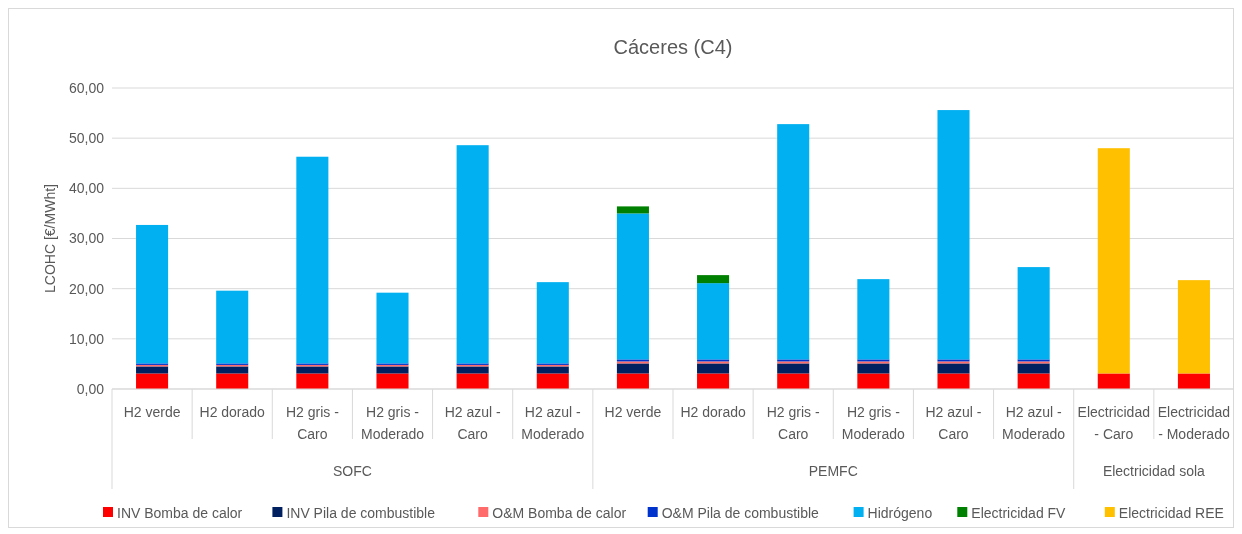 The height and width of the screenshot is (534, 1242). Describe the element at coordinates (90, 388) in the screenshot. I see `y-tick-label: 0,00` at that location.